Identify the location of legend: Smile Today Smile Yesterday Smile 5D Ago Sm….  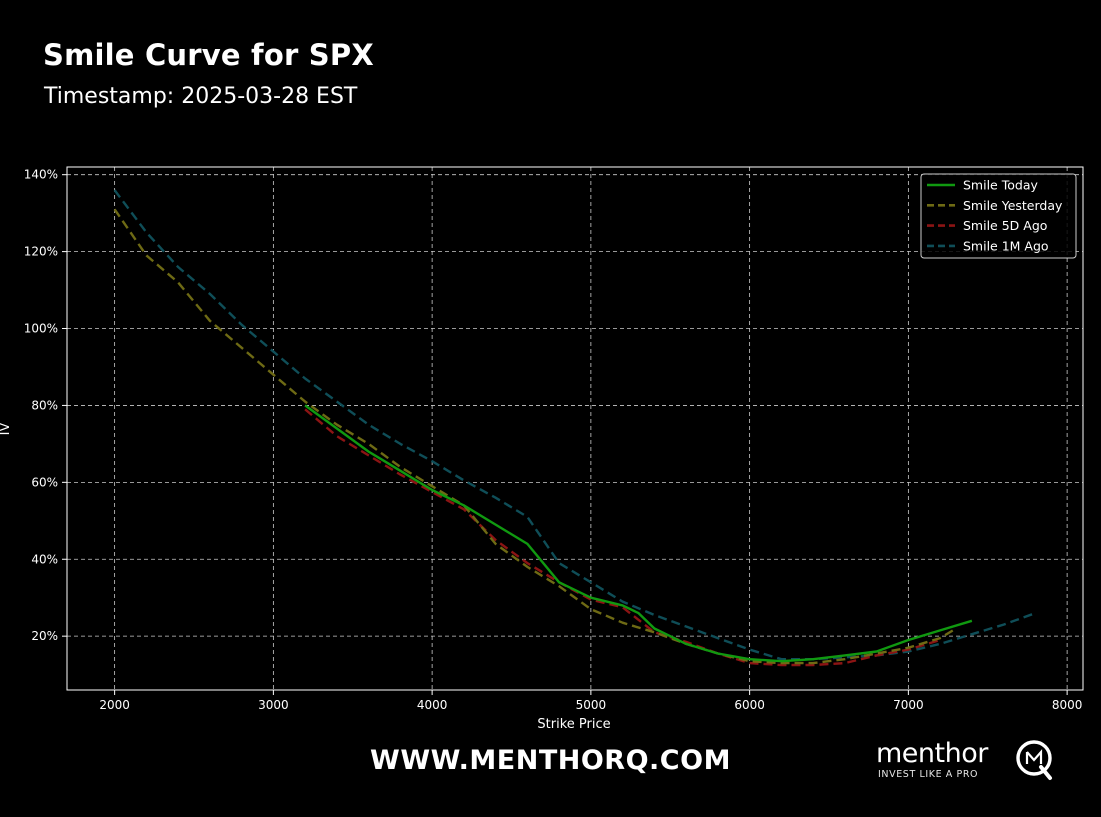
(998, 216).